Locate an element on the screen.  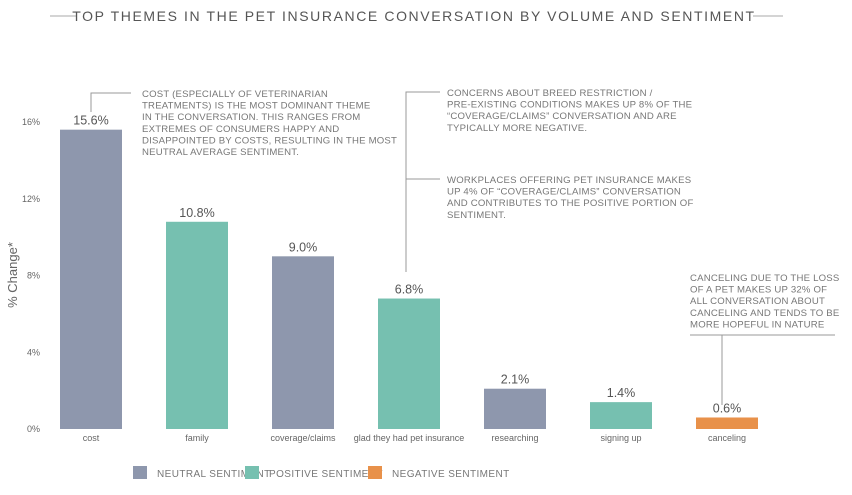
annotation-line: TYPICALLY MORE NEGATIVE. is located at coordinates (517, 128).